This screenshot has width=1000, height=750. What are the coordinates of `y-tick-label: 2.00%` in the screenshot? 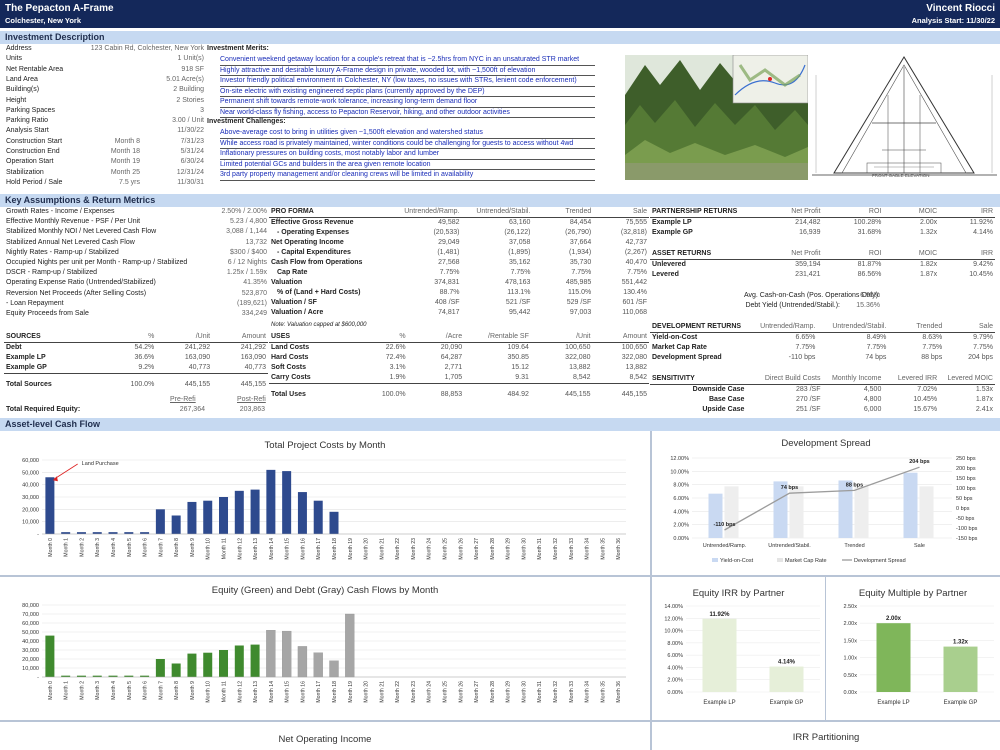 It's located at (675, 681).